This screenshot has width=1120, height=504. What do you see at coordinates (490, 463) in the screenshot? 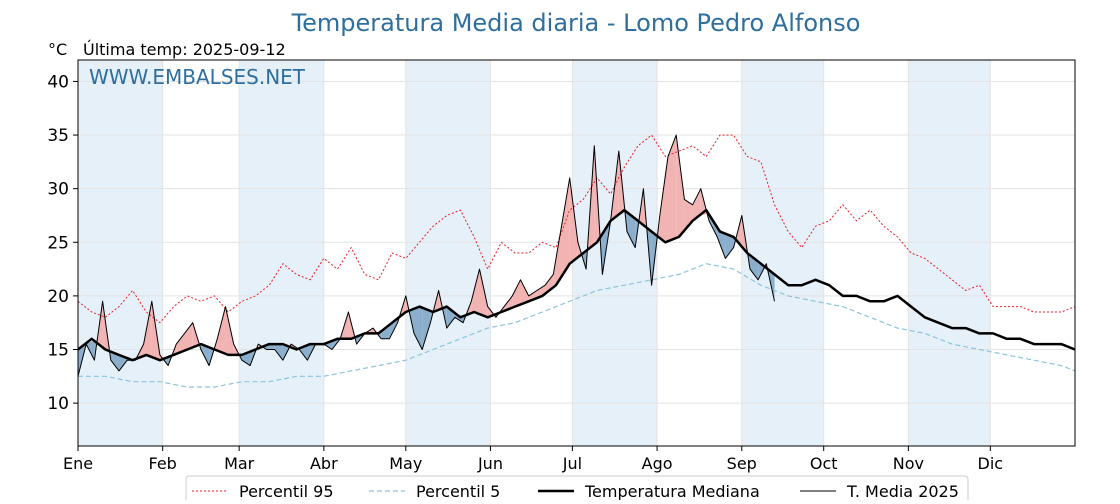
I see `x-tick-label: Jun` at bounding box center [490, 463].